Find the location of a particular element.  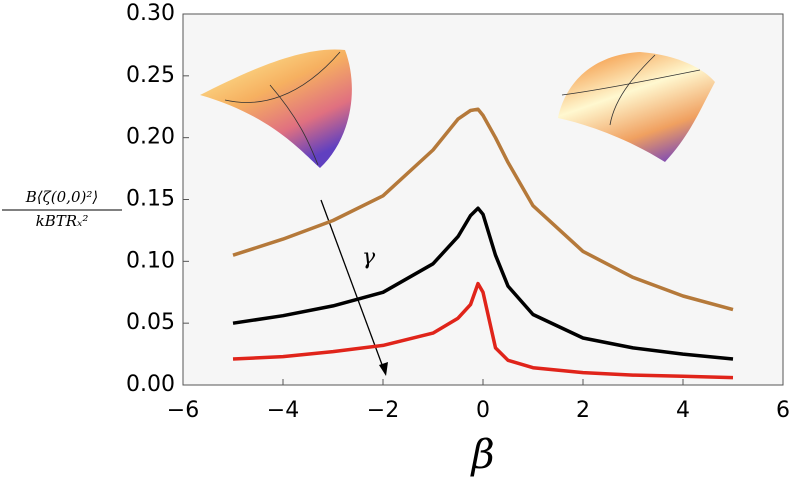

x-tick-label: 4 is located at coordinates (683, 410).